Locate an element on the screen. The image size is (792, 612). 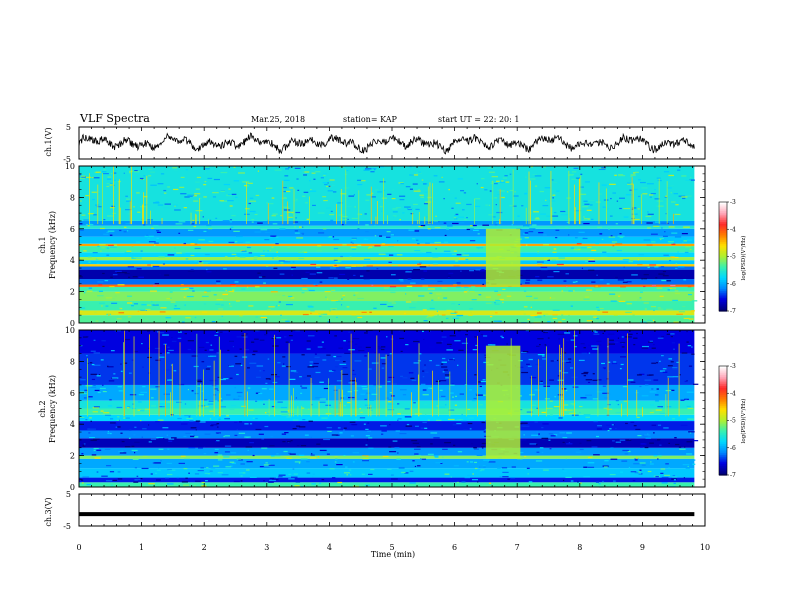
colorbar-tick-label: -7 is located at coordinates (733, 475).